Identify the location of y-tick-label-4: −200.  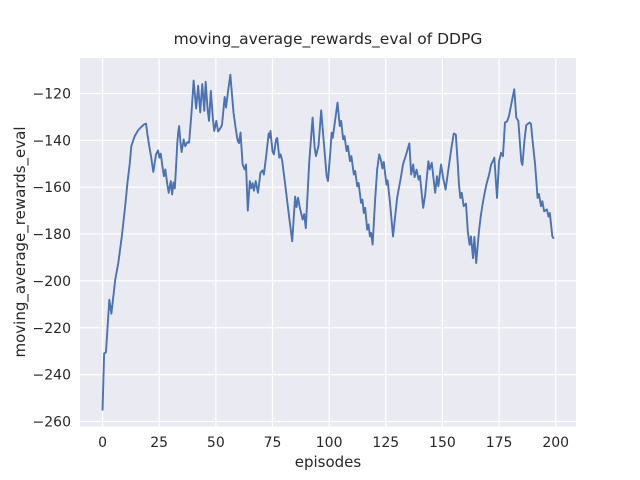
(52, 282).